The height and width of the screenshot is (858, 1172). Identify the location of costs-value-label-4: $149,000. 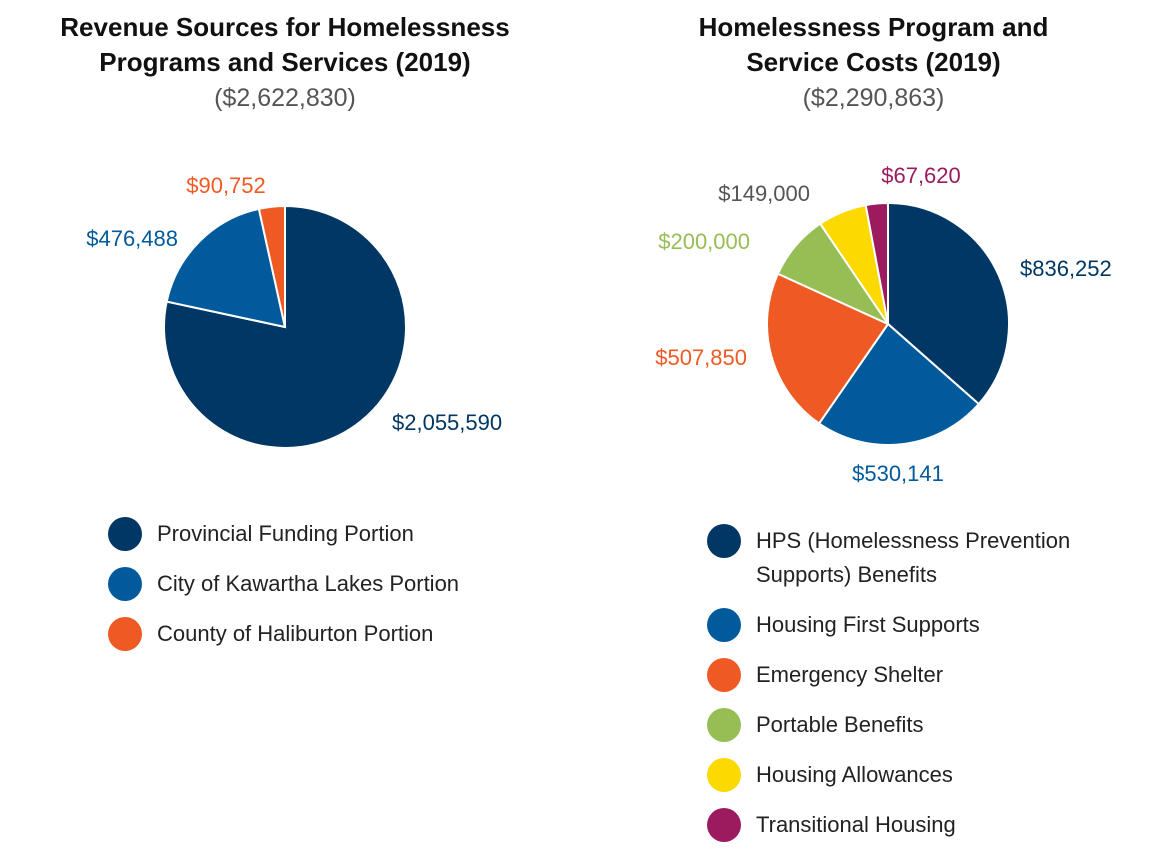
(764, 193).